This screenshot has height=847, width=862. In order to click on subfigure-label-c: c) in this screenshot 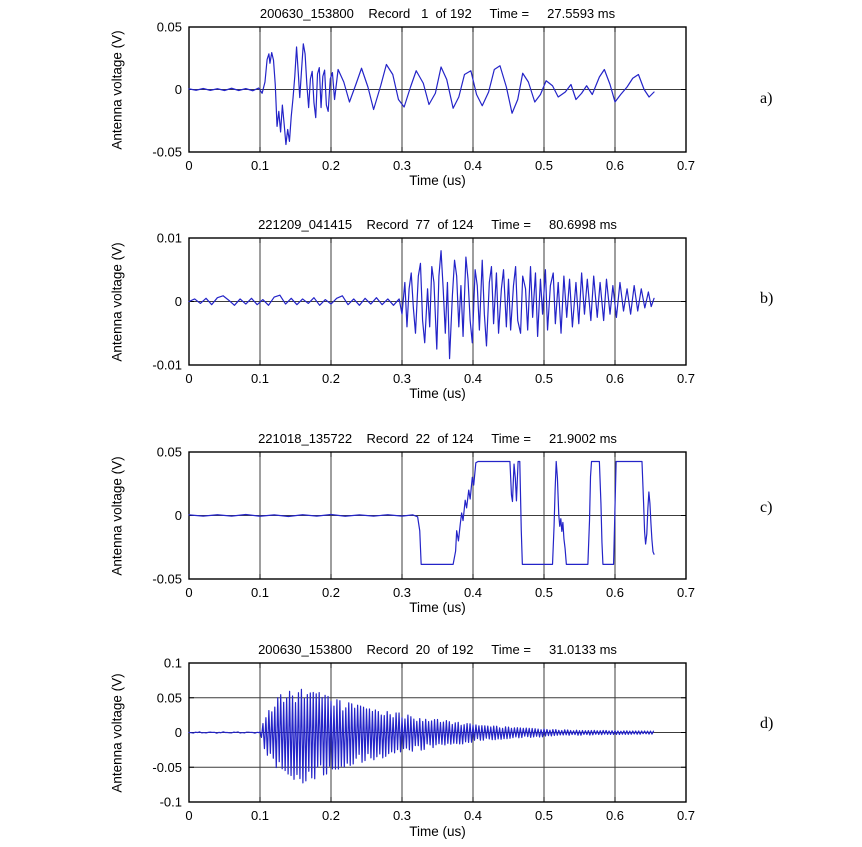, I will do `click(766, 507)`.